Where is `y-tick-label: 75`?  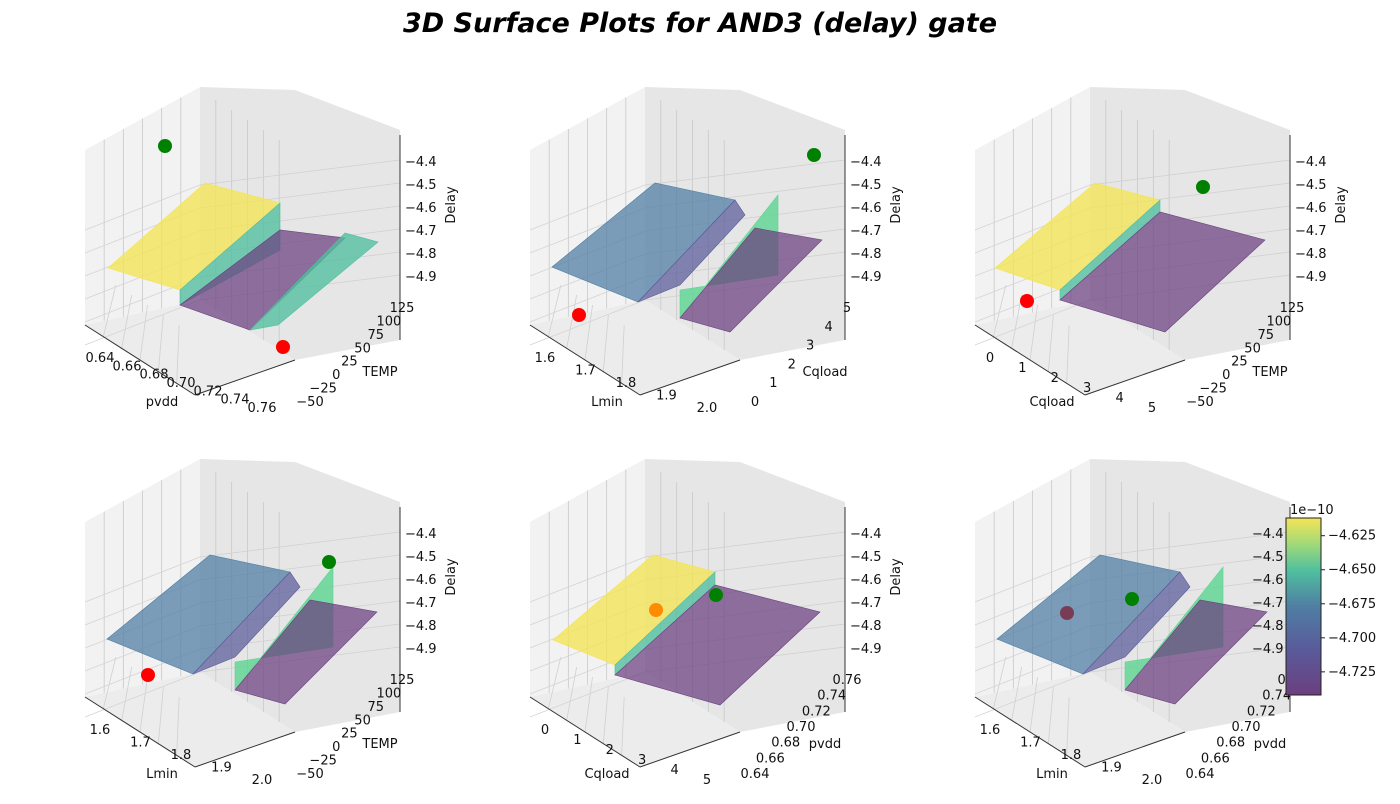 y-tick-label: 75 is located at coordinates (375, 707).